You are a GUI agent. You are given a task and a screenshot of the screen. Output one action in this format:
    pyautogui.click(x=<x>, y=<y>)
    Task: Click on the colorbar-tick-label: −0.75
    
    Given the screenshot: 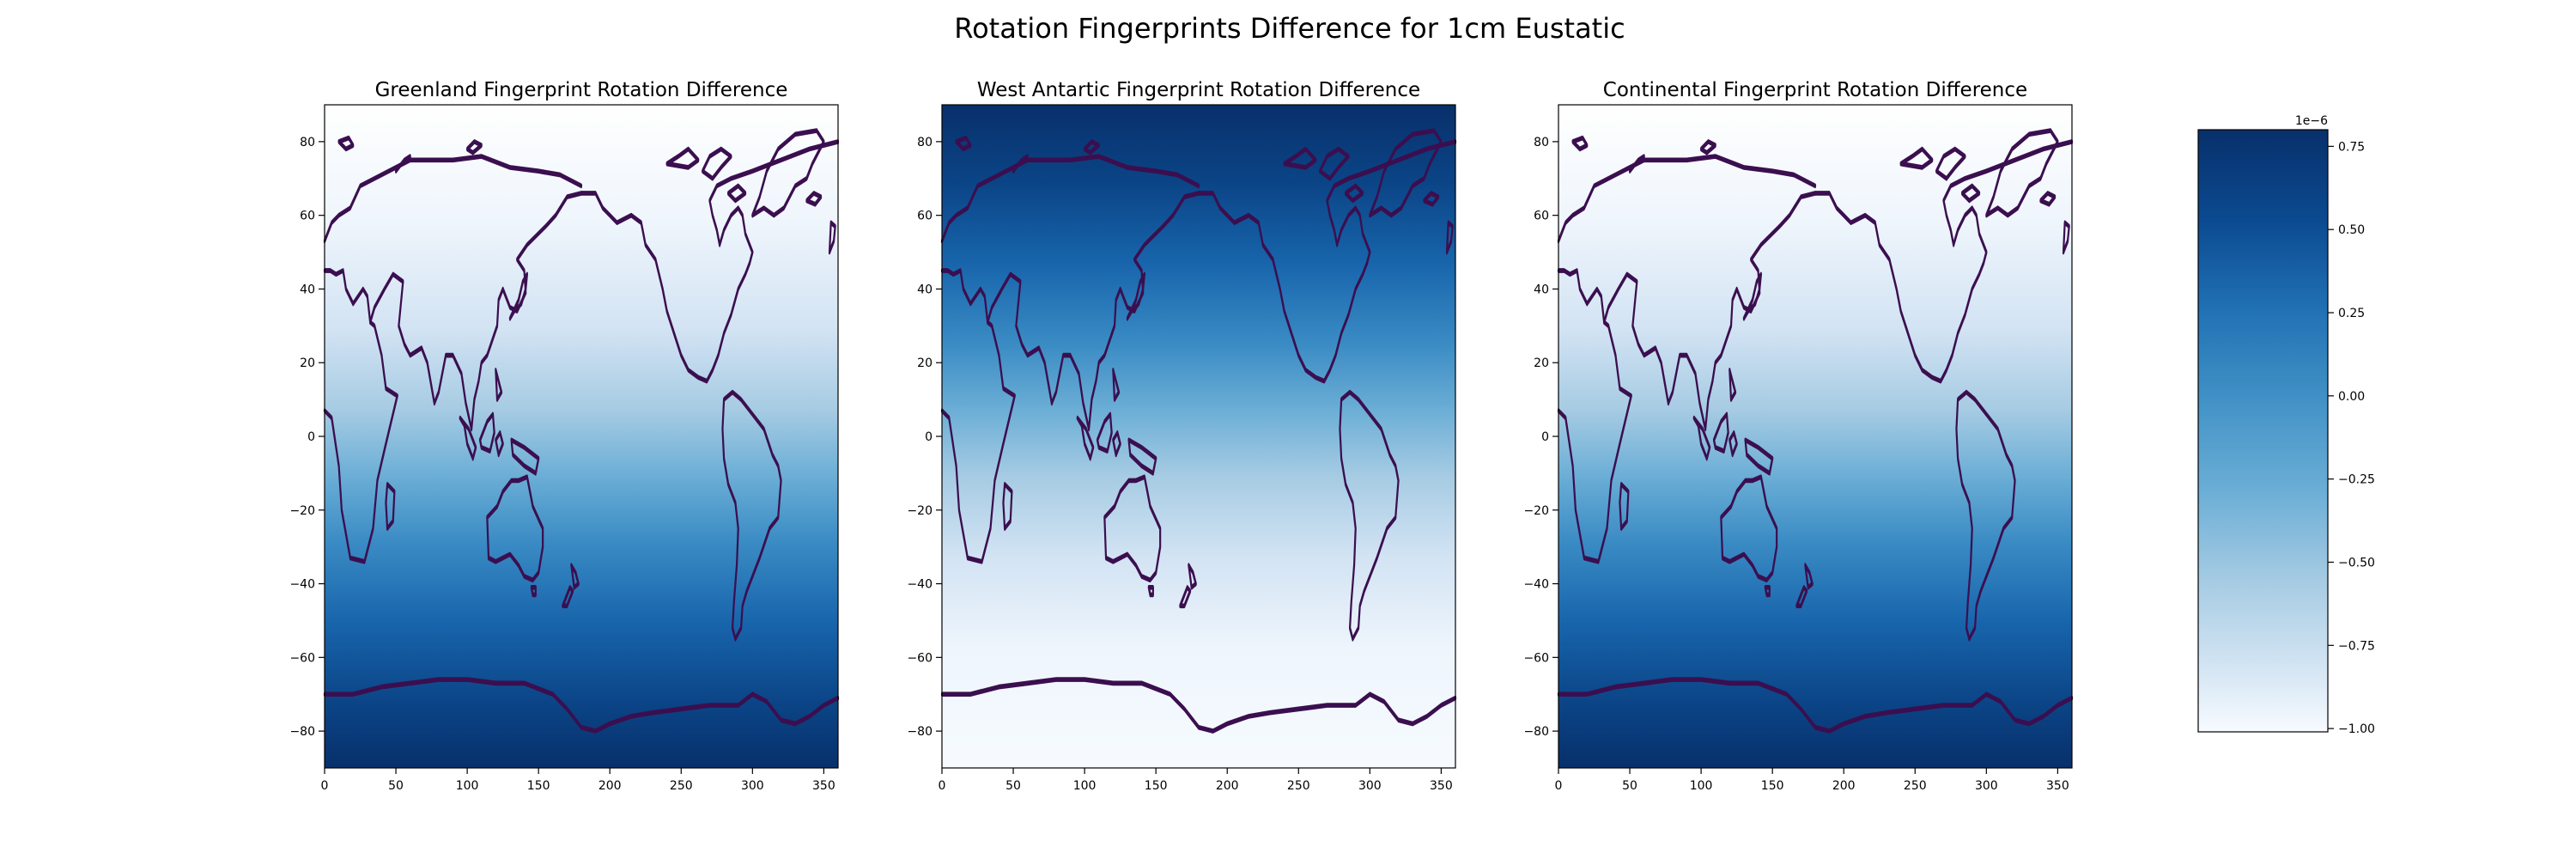 What is the action you would take?
    pyautogui.click(x=2356, y=646)
    